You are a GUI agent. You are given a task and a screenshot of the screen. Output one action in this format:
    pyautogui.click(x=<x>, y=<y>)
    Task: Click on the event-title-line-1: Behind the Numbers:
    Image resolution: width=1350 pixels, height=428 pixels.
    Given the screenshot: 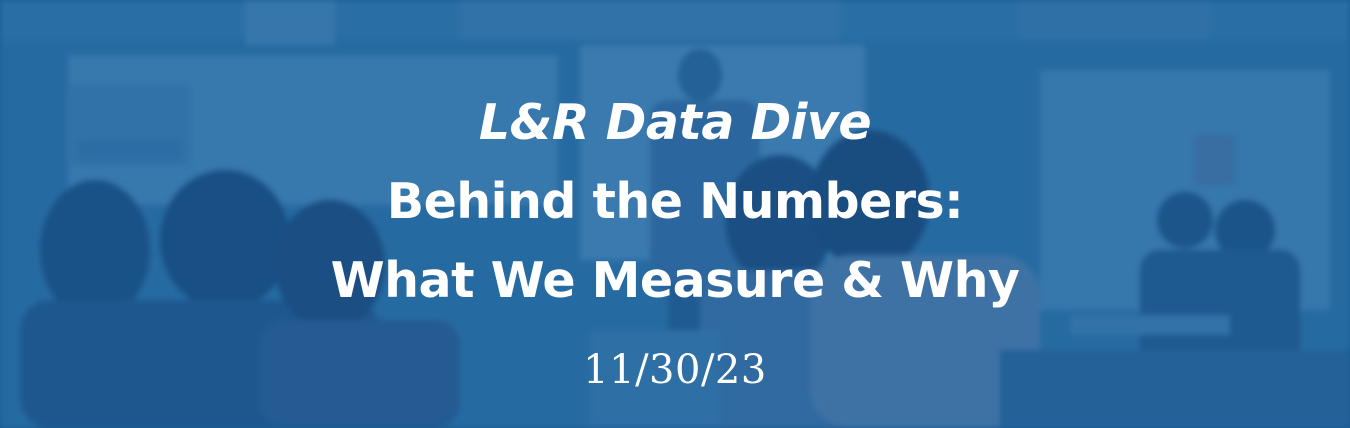 What is the action you would take?
    pyautogui.click(x=675, y=201)
    